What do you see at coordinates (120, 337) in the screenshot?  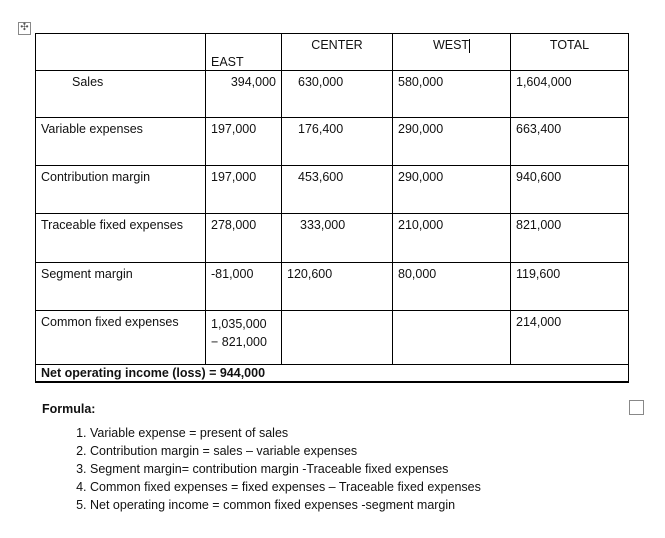 I see `row-label: Common fixed expenses` at bounding box center [120, 337].